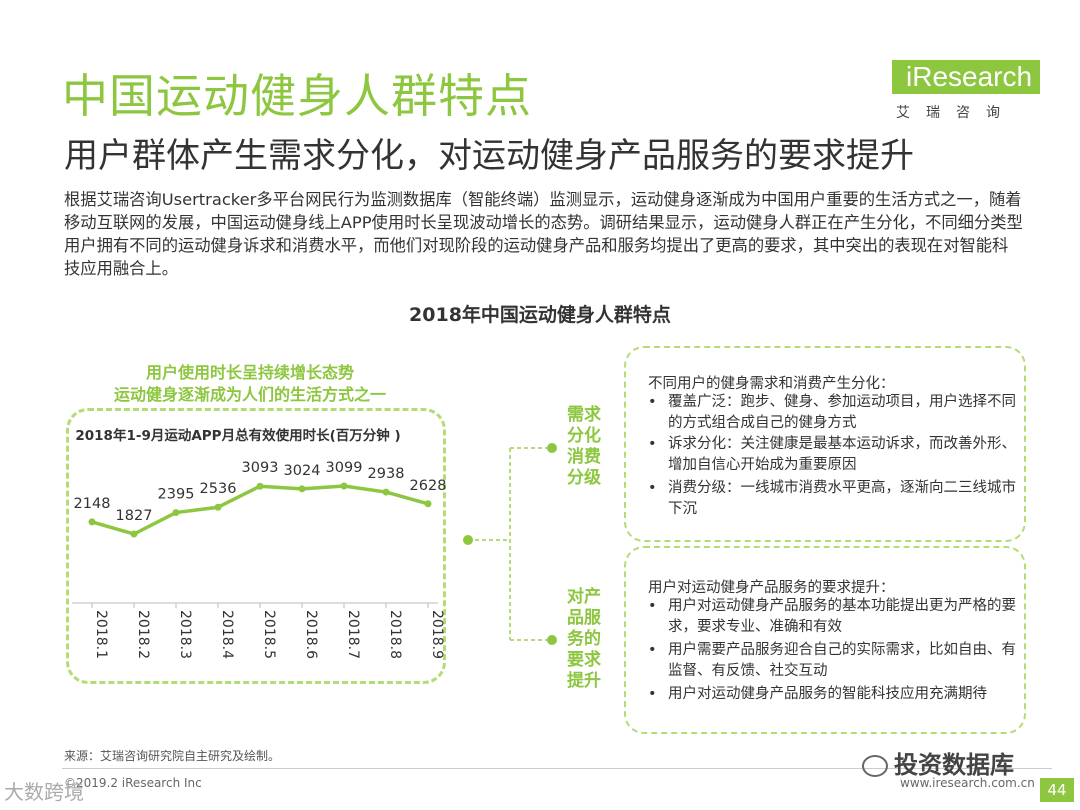  What do you see at coordinates (966, 77) in the screenshot?
I see `logo-text: iResearch` at bounding box center [966, 77].